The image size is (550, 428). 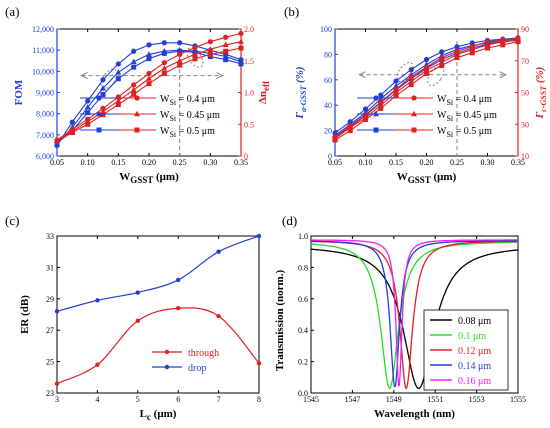 What do you see at coordinates (118, 162) in the screenshot?
I see `panel-a-x-tick-label: 0.15` at bounding box center [118, 162].